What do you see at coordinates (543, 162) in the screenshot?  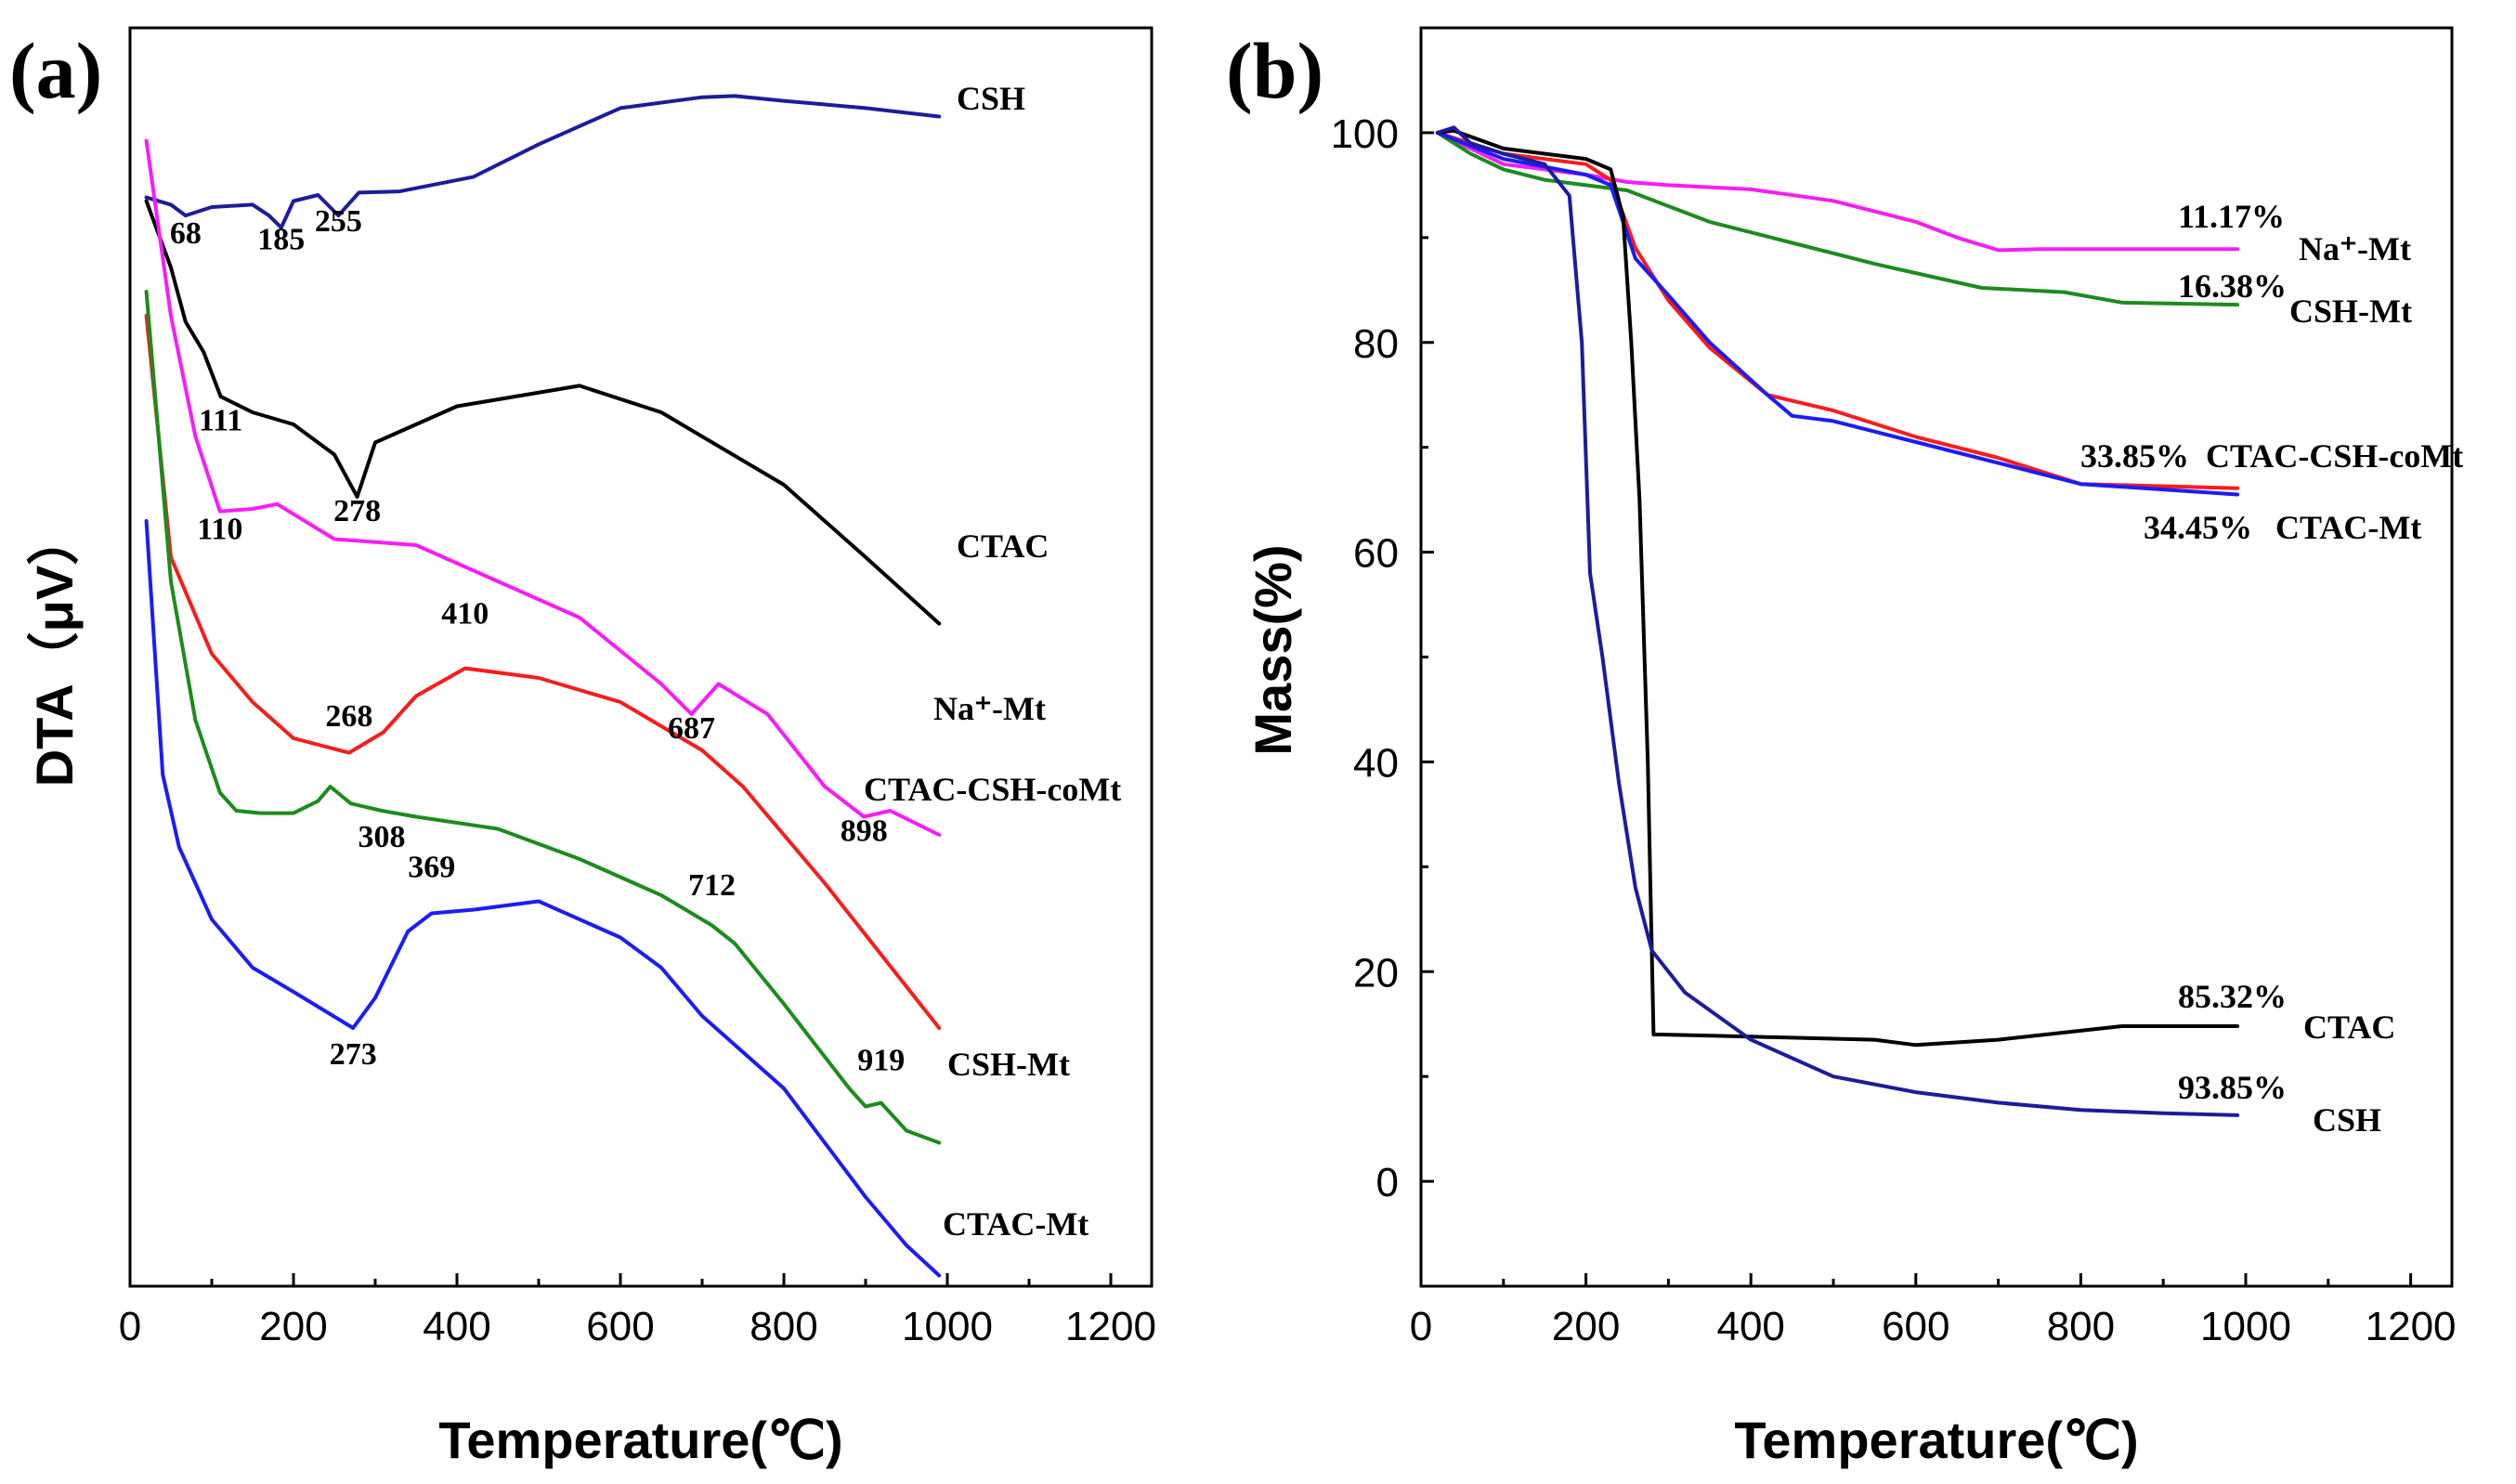 I see `dta-curve-csh` at bounding box center [543, 162].